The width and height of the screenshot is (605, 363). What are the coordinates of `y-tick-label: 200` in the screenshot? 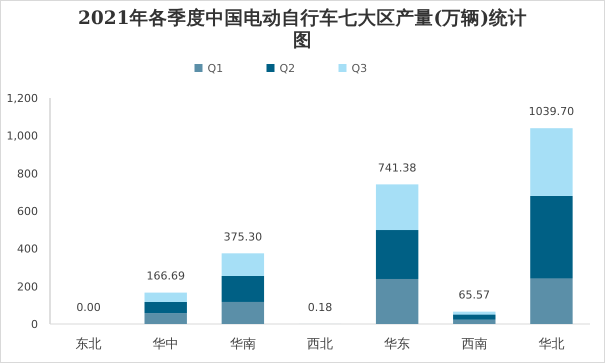 It's located at (27, 287).